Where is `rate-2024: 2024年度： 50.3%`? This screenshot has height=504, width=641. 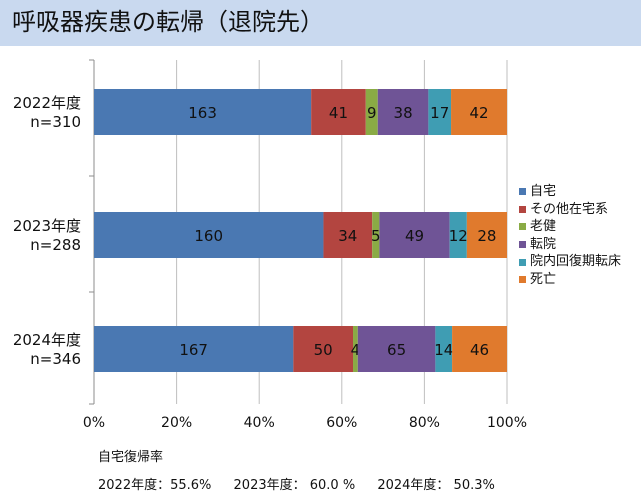
rate-2024: 2024年度： 50.3% is located at coordinates (436, 485).